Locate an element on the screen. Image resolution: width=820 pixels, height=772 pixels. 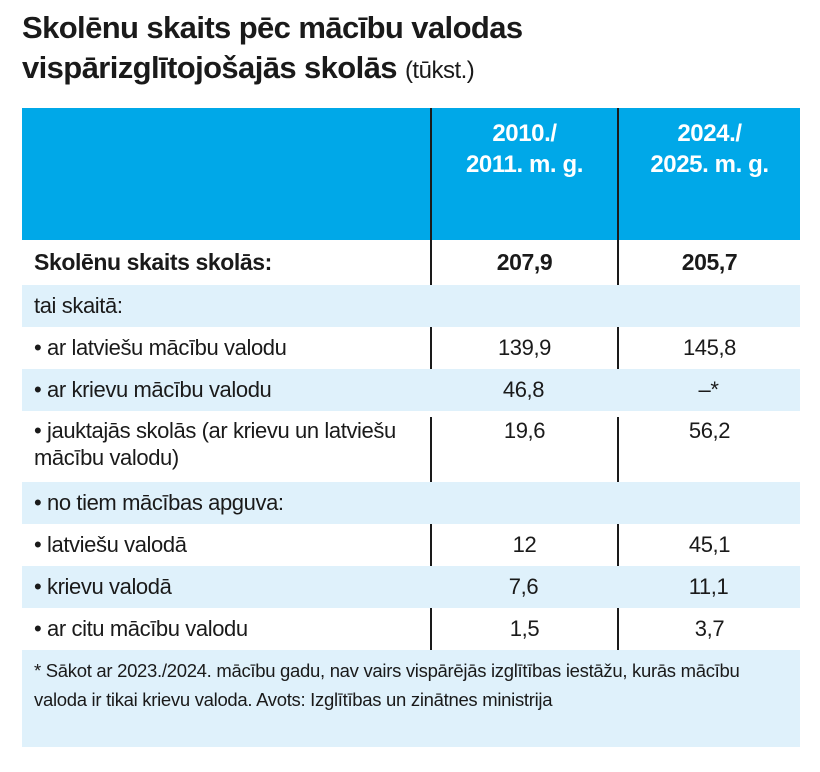
cell-2024: 205,7 is located at coordinates (708, 262).